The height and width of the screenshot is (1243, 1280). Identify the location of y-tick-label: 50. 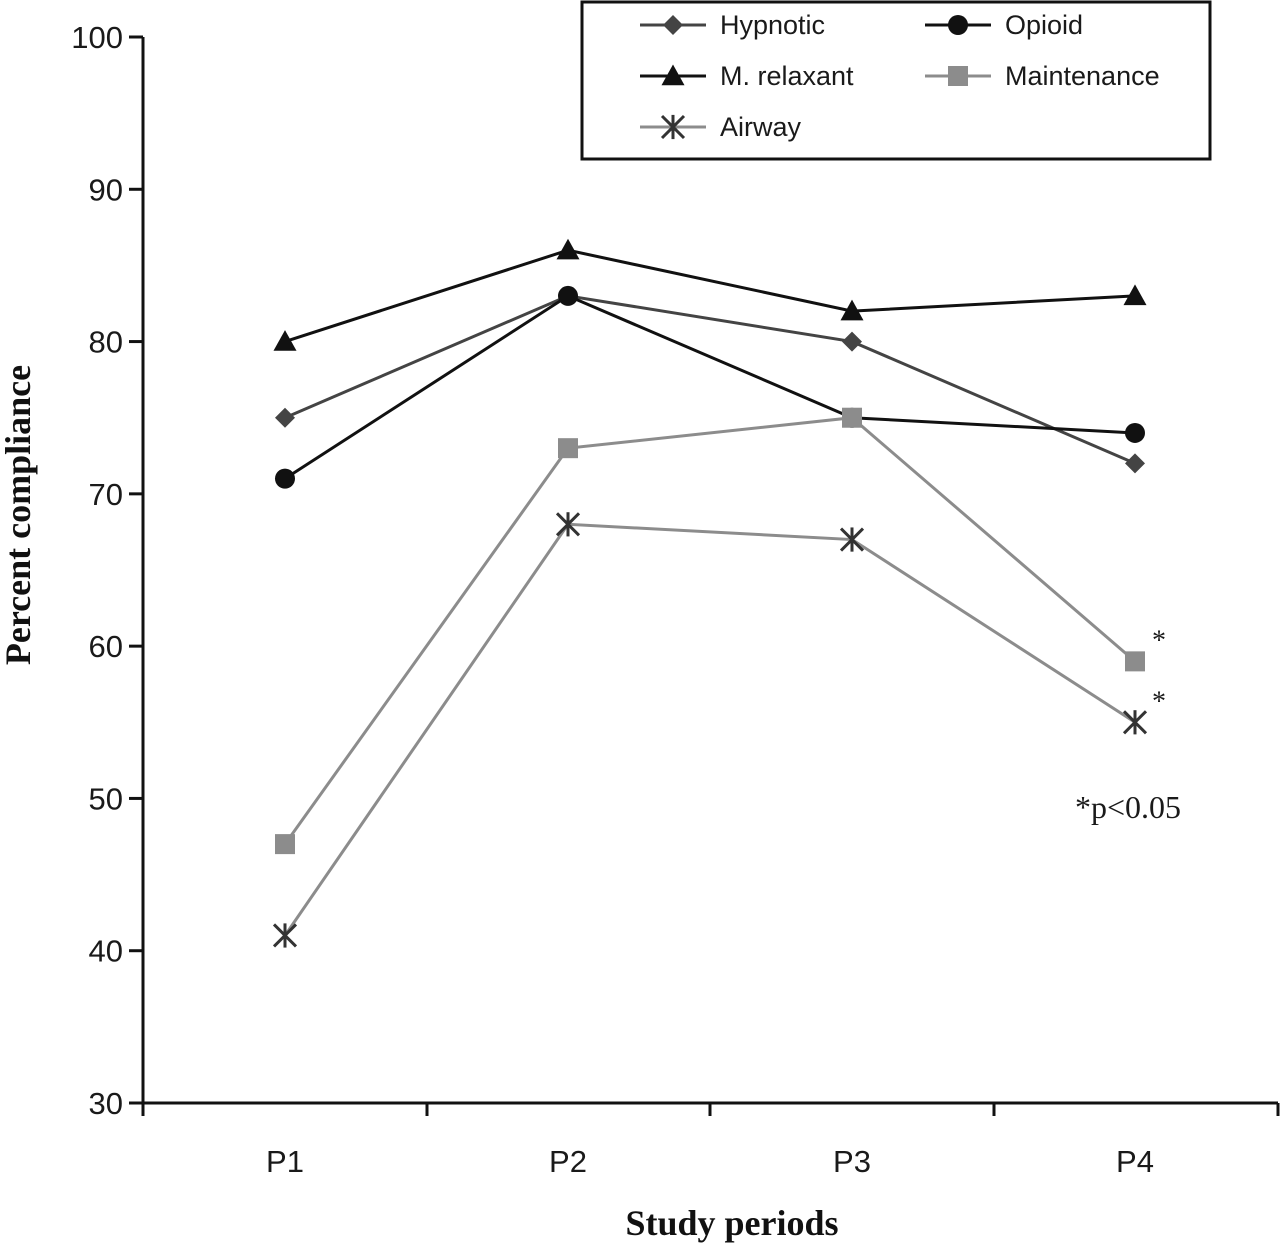
(106, 798).